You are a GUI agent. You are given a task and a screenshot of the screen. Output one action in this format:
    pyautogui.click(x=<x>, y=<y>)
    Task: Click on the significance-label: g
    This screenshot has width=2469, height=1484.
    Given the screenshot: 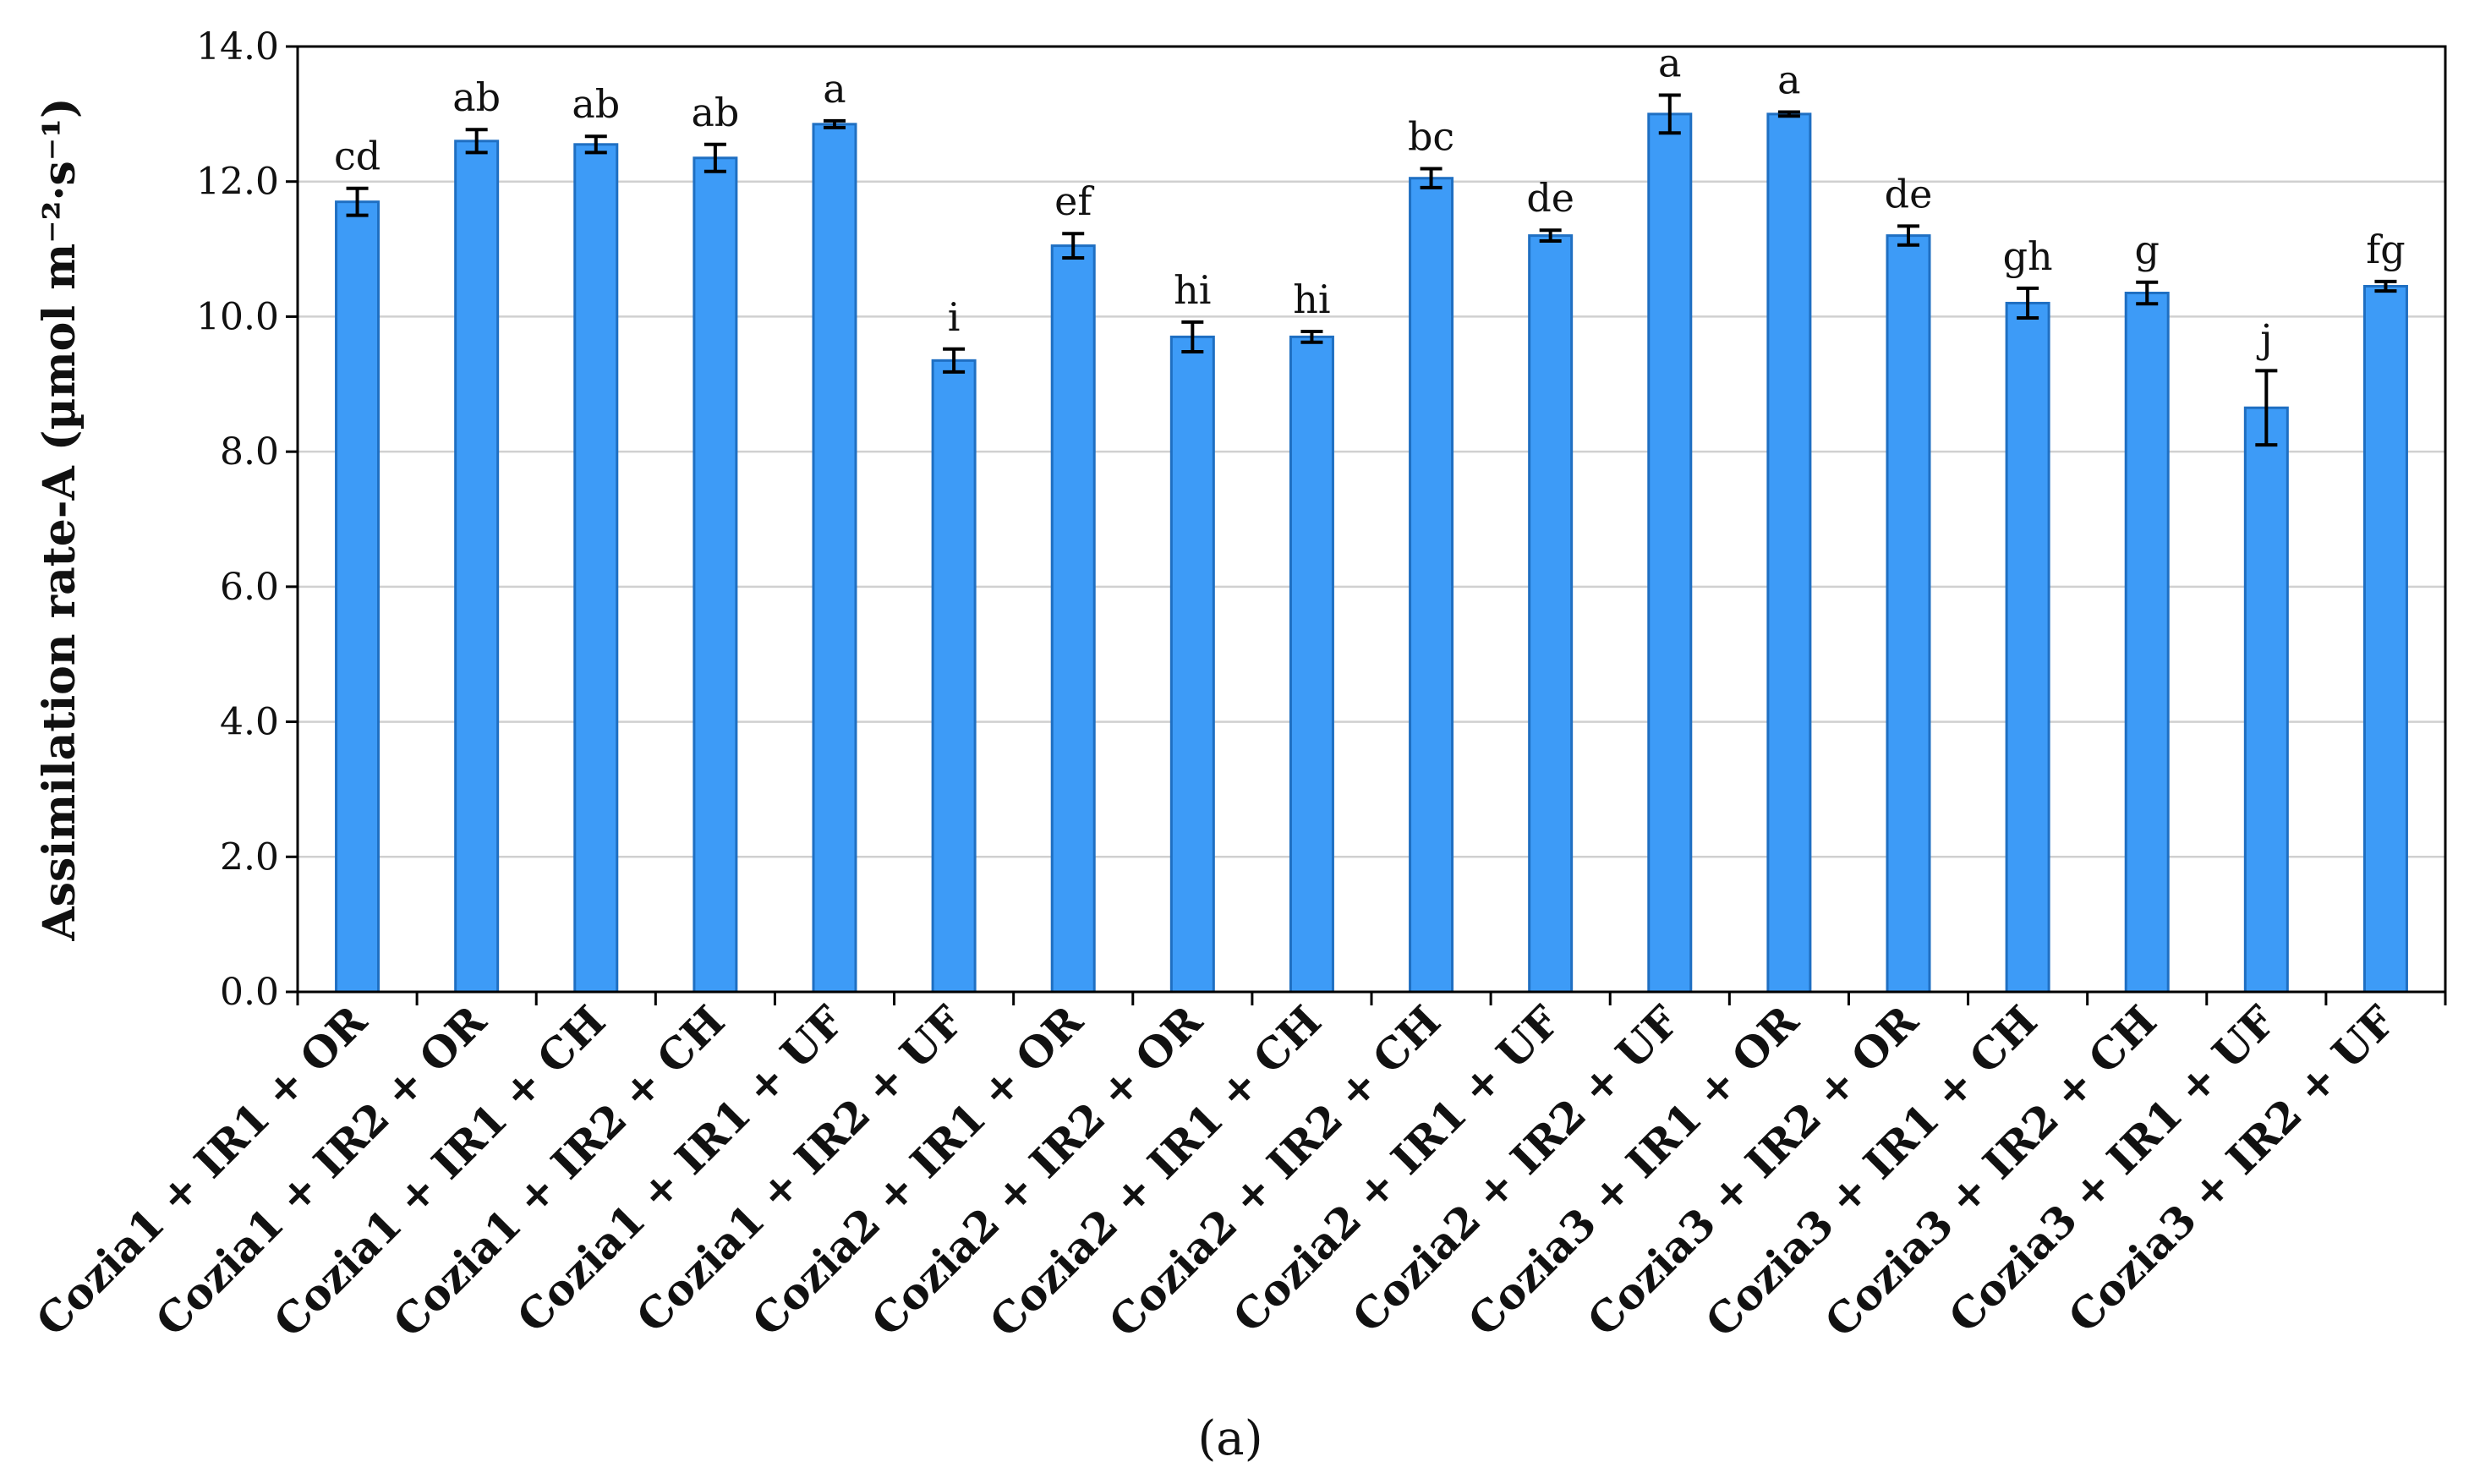 What is the action you would take?
    pyautogui.click(x=2146, y=250)
    